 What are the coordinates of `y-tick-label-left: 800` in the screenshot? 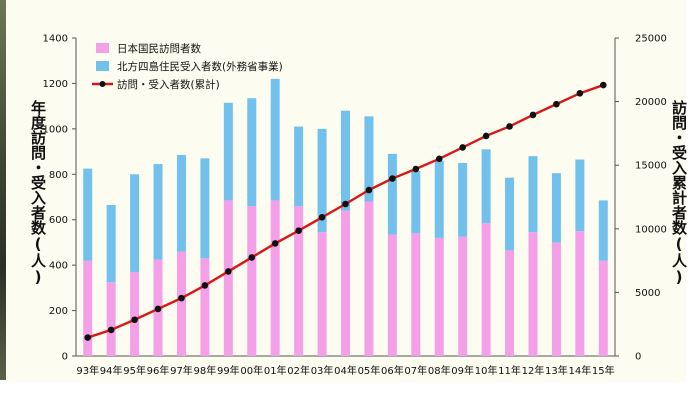 It's located at (58, 175).